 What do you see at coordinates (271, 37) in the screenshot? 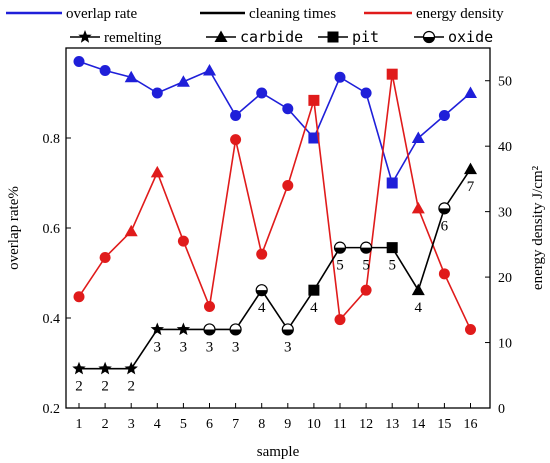
I see `legend-label: carbide` at bounding box center [271, 37].